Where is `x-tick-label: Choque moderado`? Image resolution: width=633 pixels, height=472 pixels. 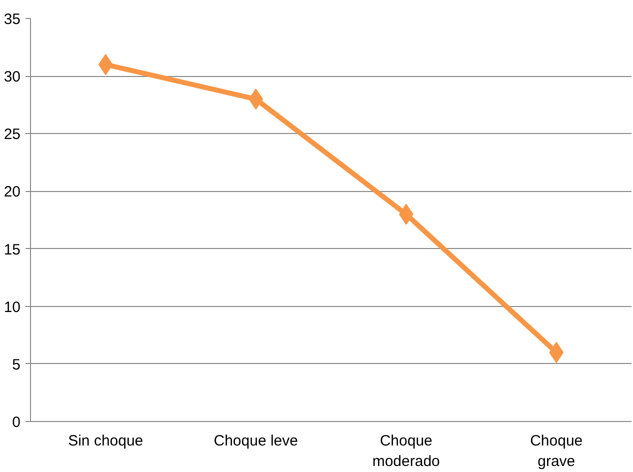 x-tick-label: Choque moderado is located at coordinates (406, 451).